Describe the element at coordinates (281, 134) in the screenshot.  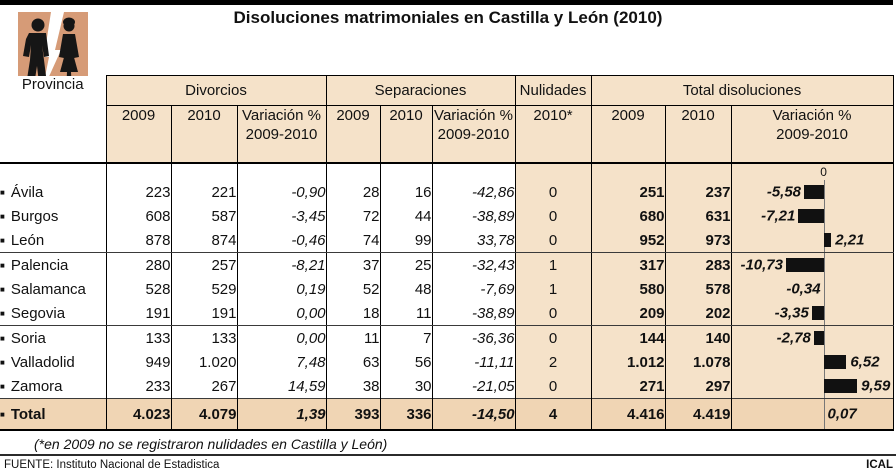
I see `column-header-divorcios-variacion: Variación % 2009-2010` at that location.